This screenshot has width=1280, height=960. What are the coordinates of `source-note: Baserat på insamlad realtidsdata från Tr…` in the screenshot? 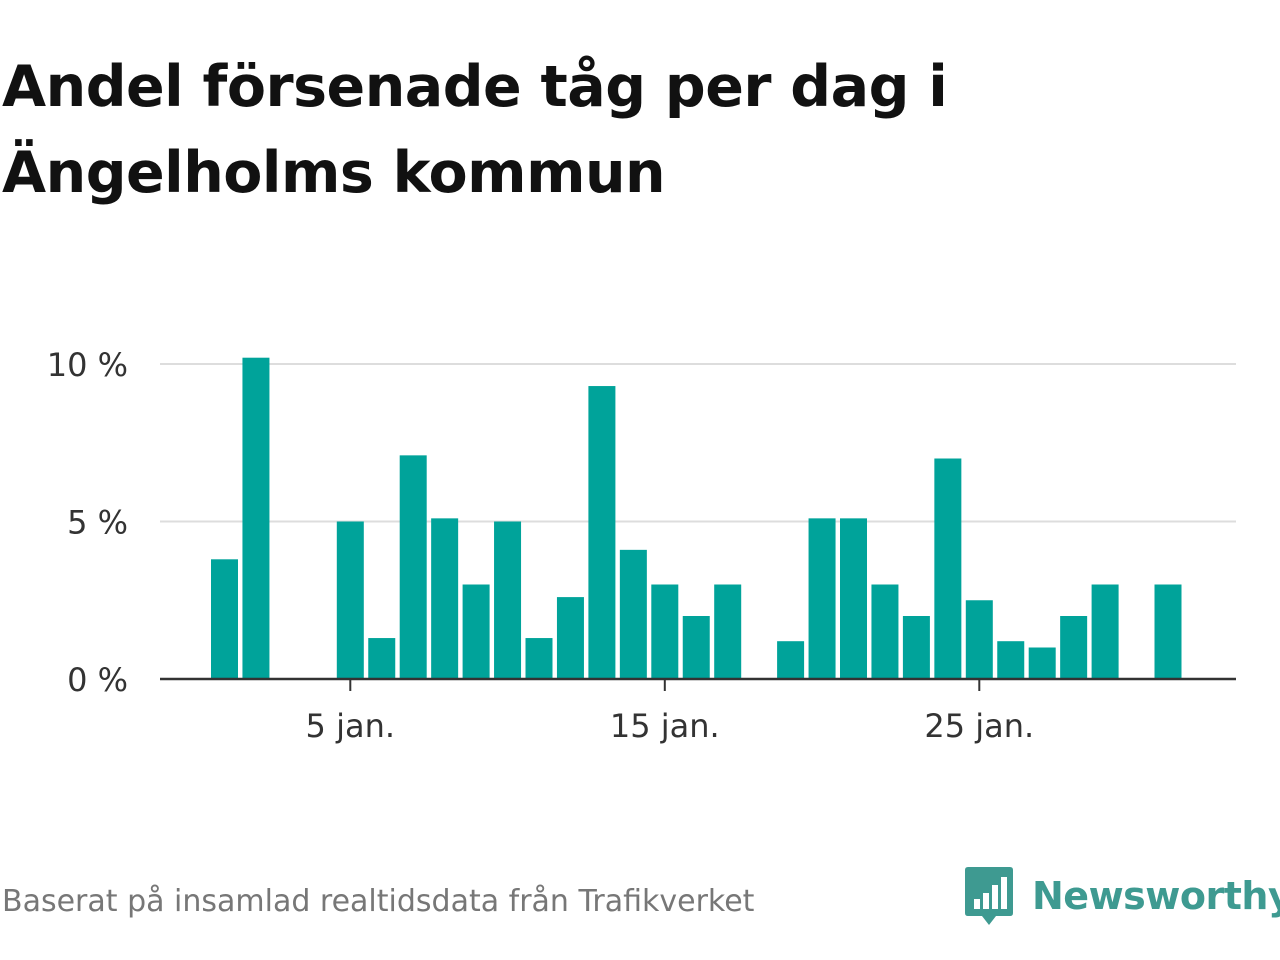 It's located at (378, 901).